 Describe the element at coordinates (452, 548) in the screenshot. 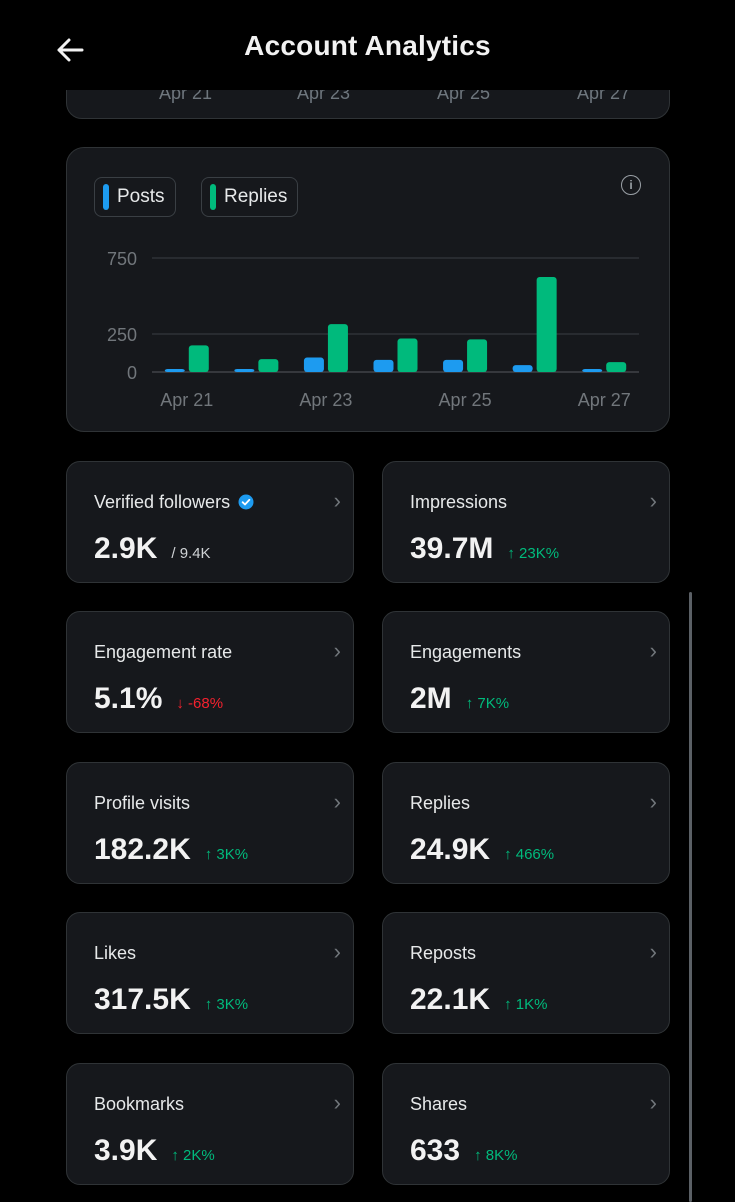

I see `stat-value: 39.7M` at that location.